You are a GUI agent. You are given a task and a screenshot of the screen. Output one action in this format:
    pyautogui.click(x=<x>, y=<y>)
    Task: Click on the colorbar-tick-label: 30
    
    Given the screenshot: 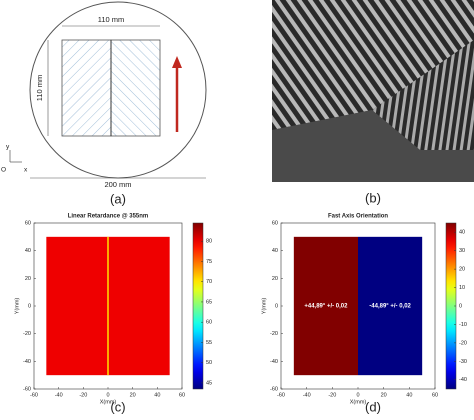 What is the action you would take?
    pyautogui.click(x=462, y=251)
    